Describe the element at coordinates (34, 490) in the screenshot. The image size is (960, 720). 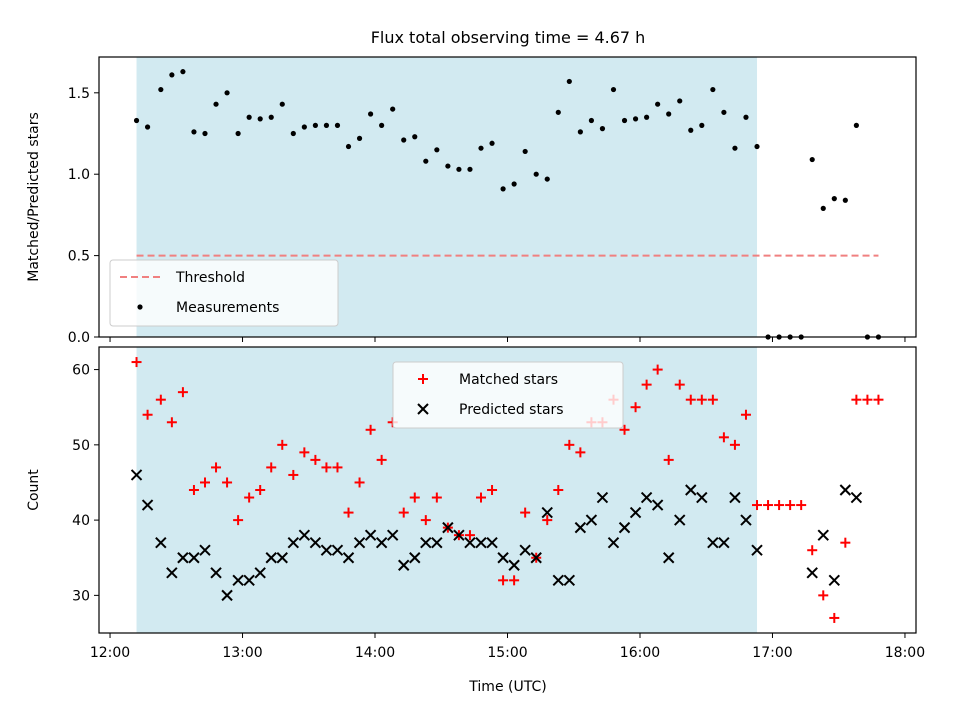
I see `y-axis-label: Count` at that location.